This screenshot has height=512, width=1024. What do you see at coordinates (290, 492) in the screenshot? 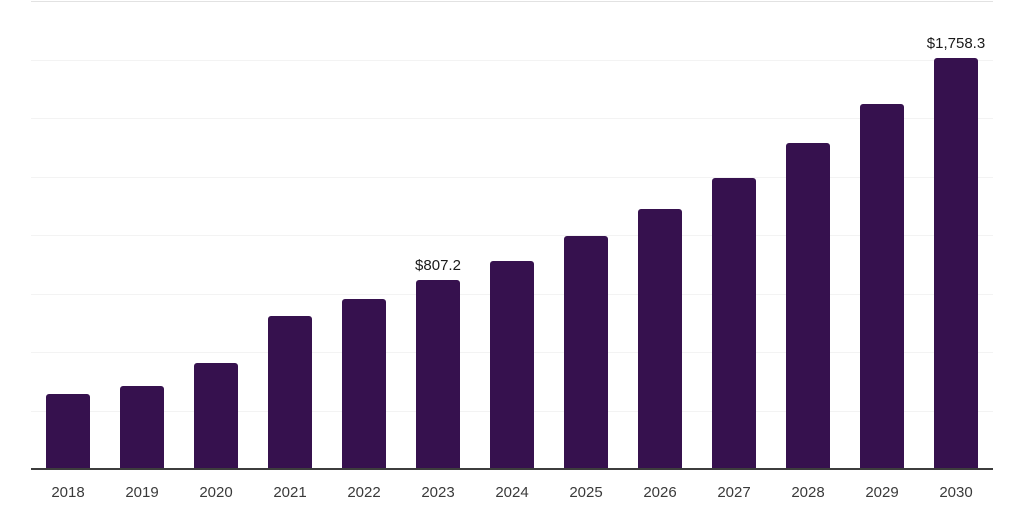
I see `x-tick-label-2021: 2021` at bounding box center [290, 492].